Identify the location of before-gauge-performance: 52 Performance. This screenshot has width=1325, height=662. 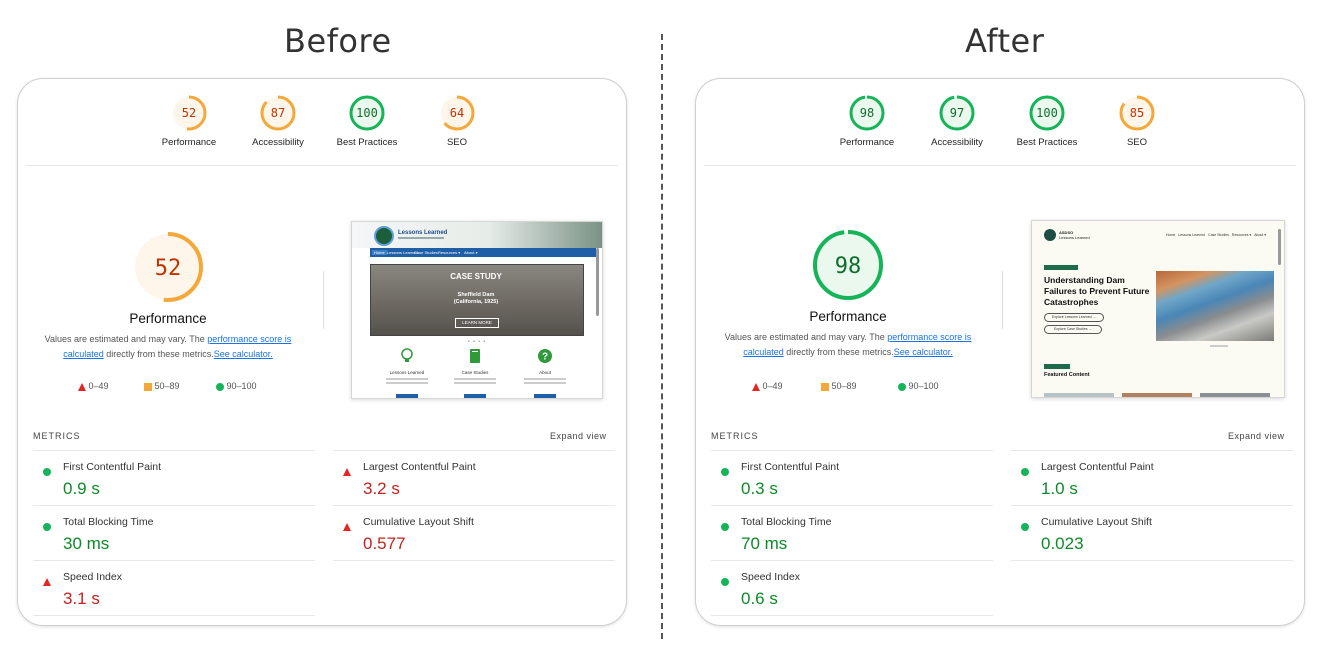
(189, 120).